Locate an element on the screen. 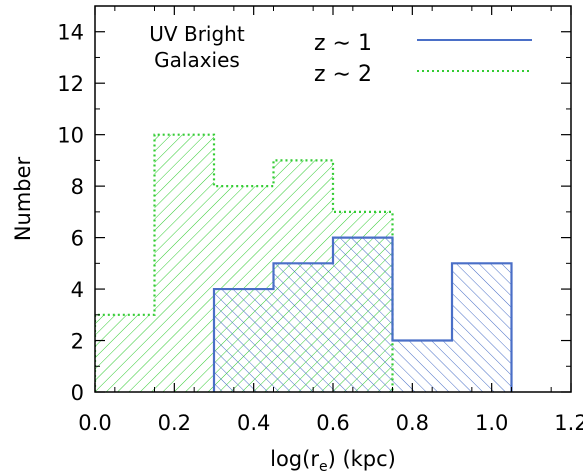 Image resolution: width=583 pixels, height=474 pixels. legend: z ∼ 1 z ∼ 2 is located at coordinates (423, 59).